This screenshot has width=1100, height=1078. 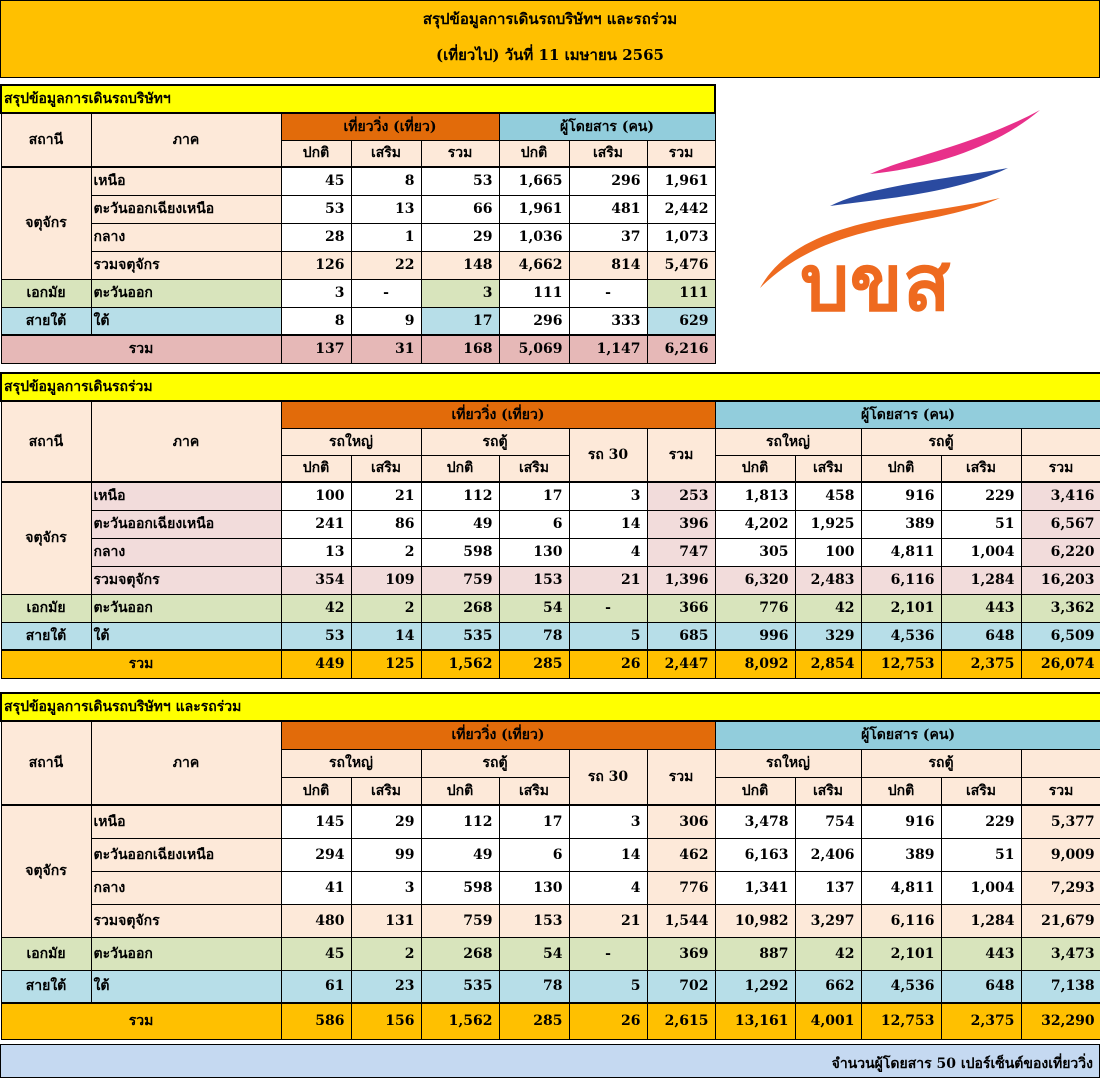 What do you see at coordinates (46, 608) in the screenshot?
I see `station-ekkamai: เอกมัย` at bounding box center [46, 608].